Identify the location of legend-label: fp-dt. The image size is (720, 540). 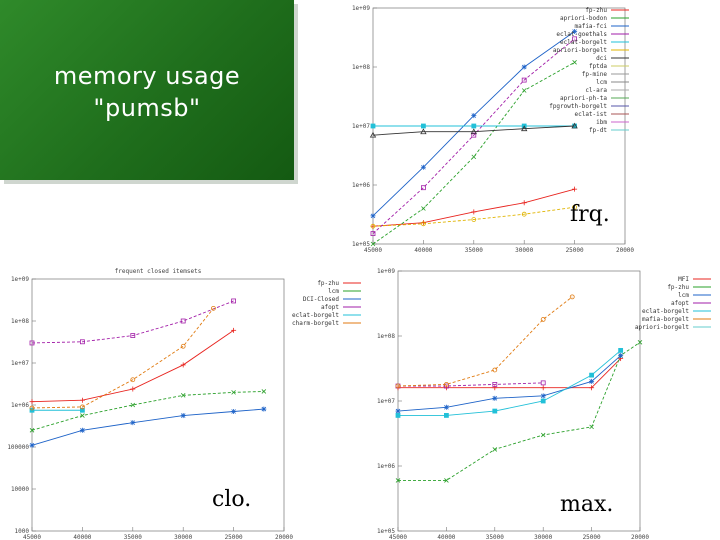
(598, 130).